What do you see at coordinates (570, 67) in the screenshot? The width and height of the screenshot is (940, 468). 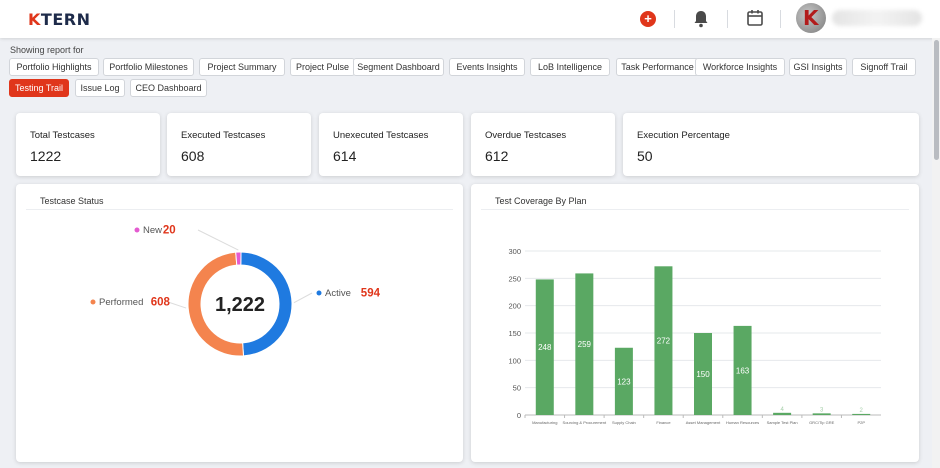 I see `tab-lob-intelligence: LoB Intelligence` at bounding box center [570, 67].